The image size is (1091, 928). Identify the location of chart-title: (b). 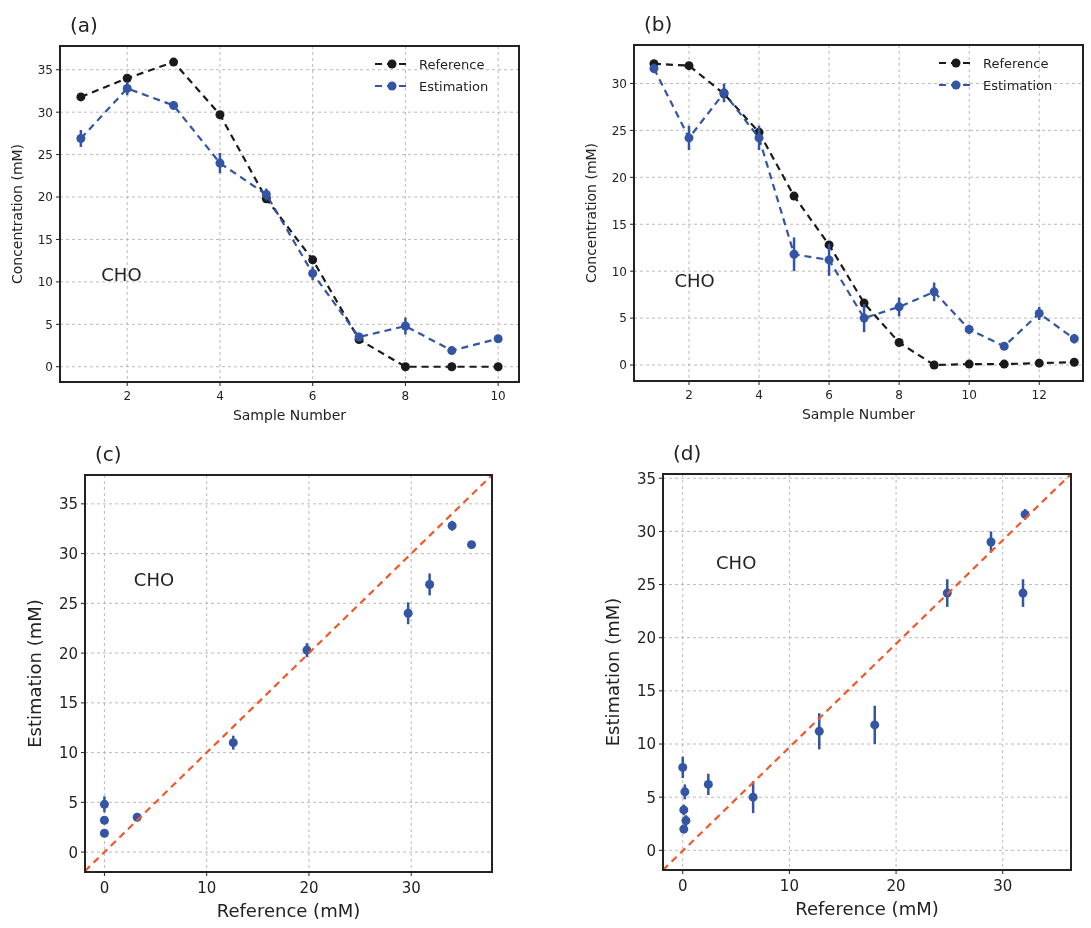
(658, 24).